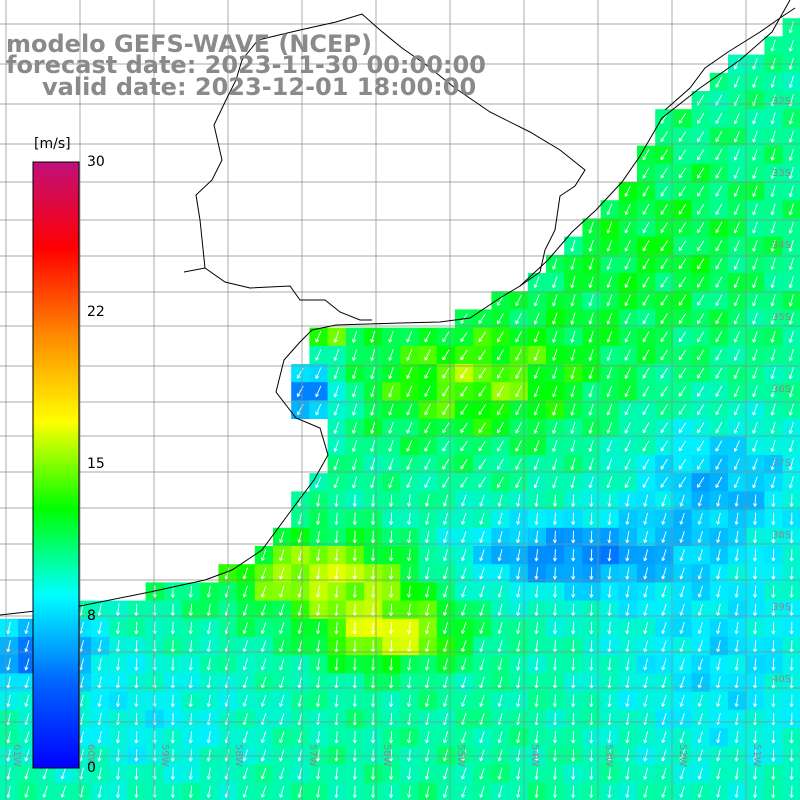 The width and height of the screenshot is (800, 800). What do you see at coordinates (781, 389) in the screenshot?
I see `lat-label: 36S` at bounding box center [781, 389].